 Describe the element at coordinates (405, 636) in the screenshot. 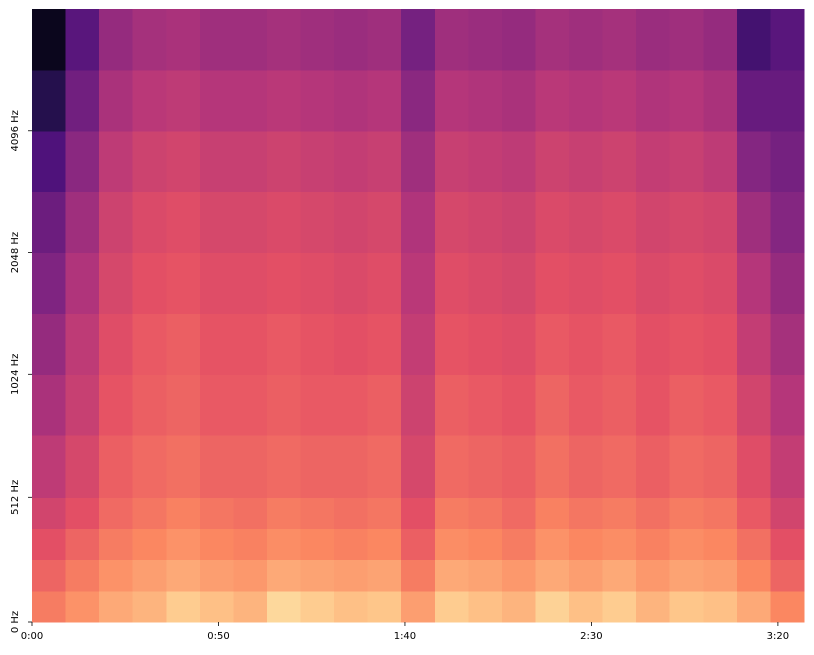

I see `x-tick-label: 1:40` at that location.